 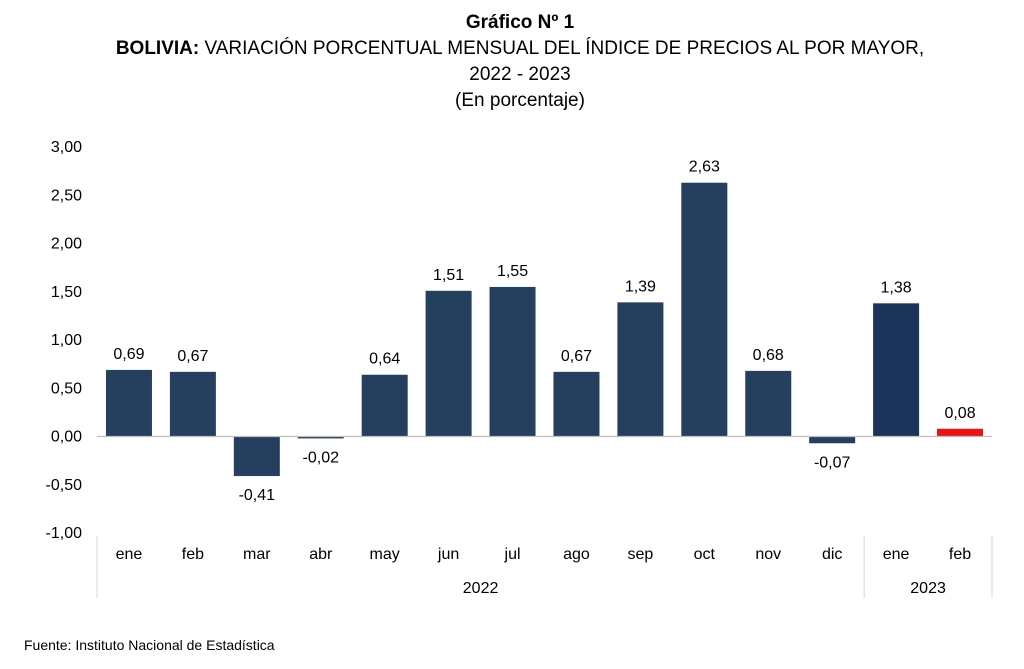 What do you see at coordinates (640, 554) in the screenshot?
I see `x-tick-label: sep` at bounding box center [640, 554].